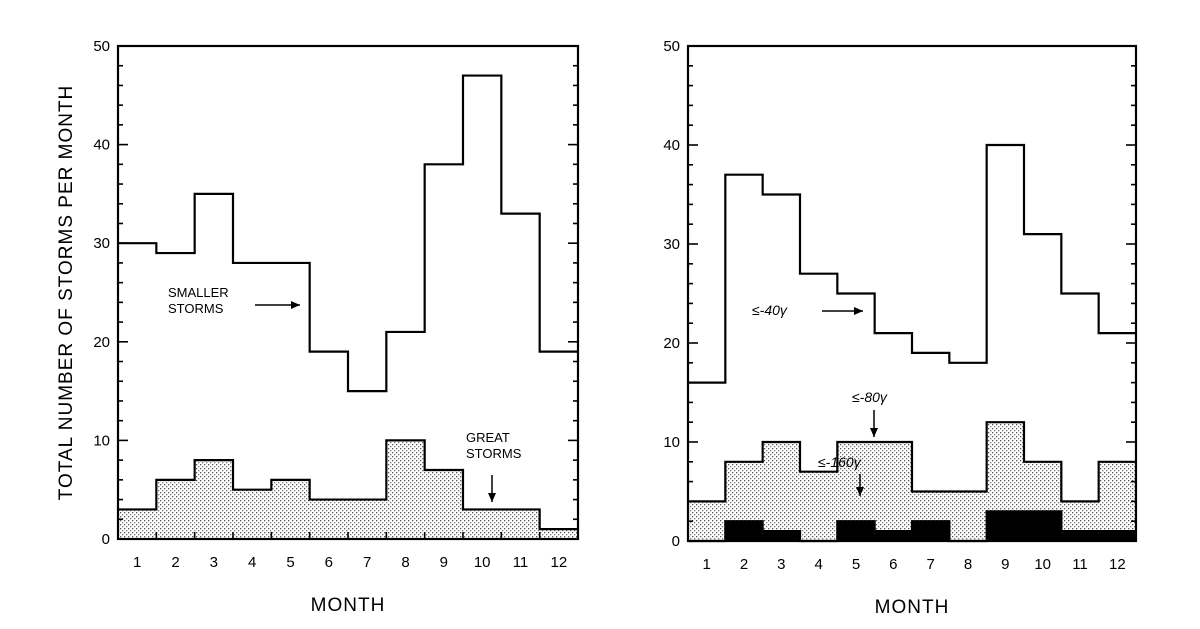 This screenshot has width=1200, height=629. I want to click on annotation-2: ≤-80γ, so click(870, 413).